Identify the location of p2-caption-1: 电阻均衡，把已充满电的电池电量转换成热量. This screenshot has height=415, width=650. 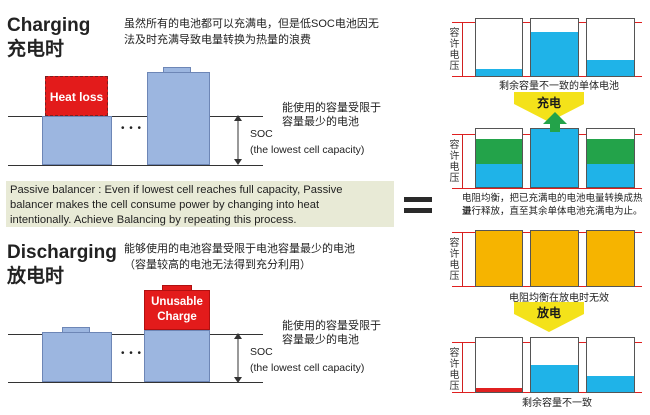
(552, 205).